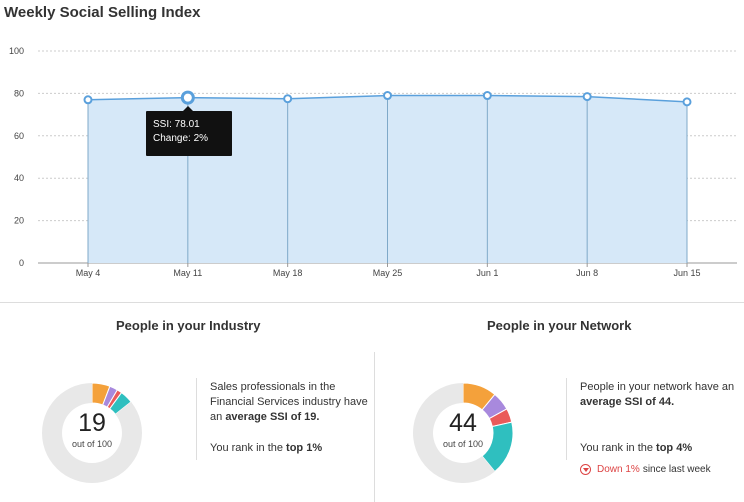  Describe the element at coordinates (374, 427) in the screenshot. I see `panel-divider` at that location.